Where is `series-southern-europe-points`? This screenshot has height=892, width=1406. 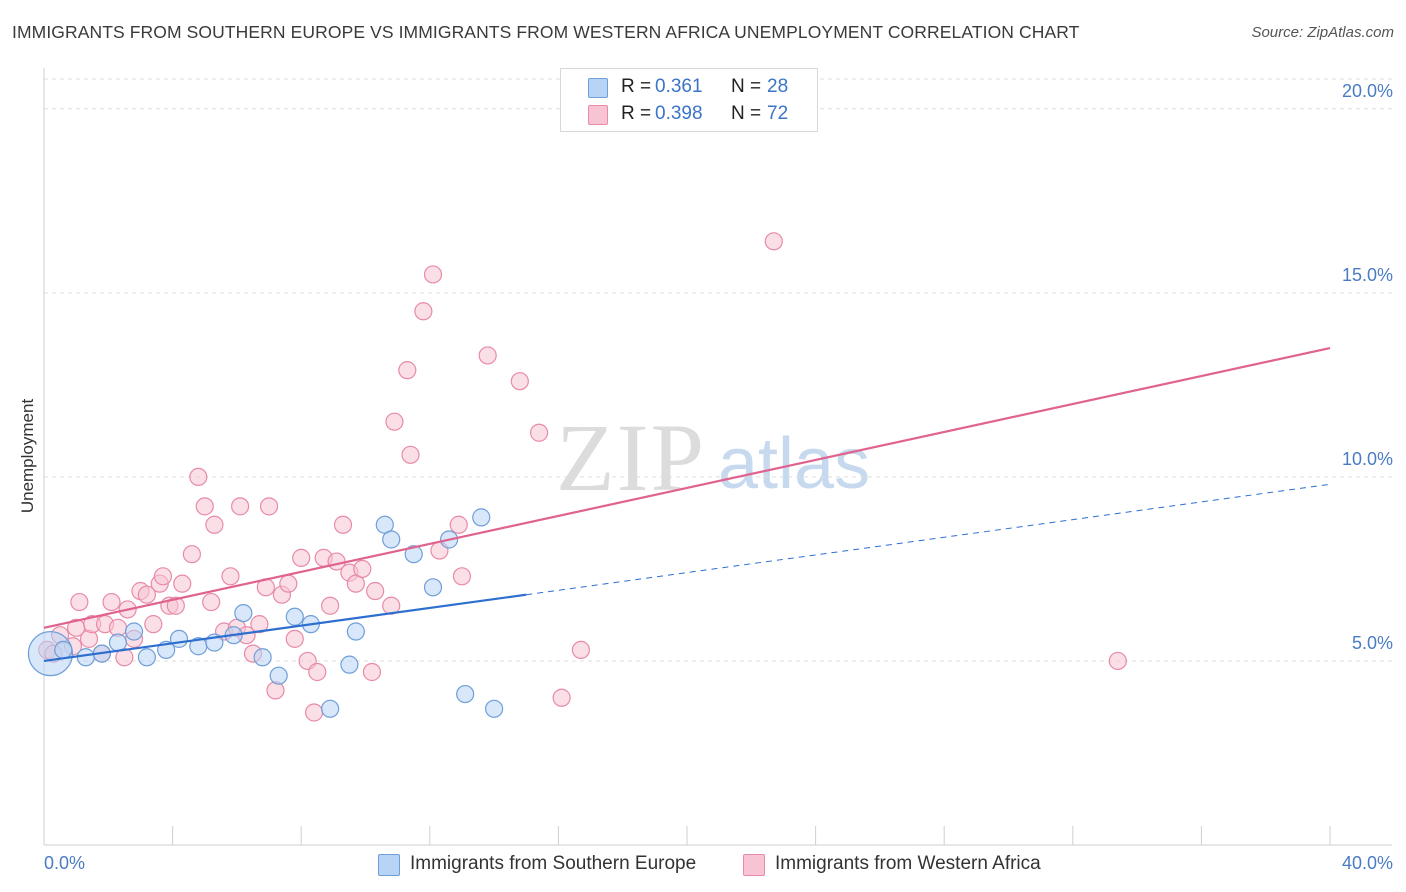 series-southern-europe-points is located at coordinates (265, 613).